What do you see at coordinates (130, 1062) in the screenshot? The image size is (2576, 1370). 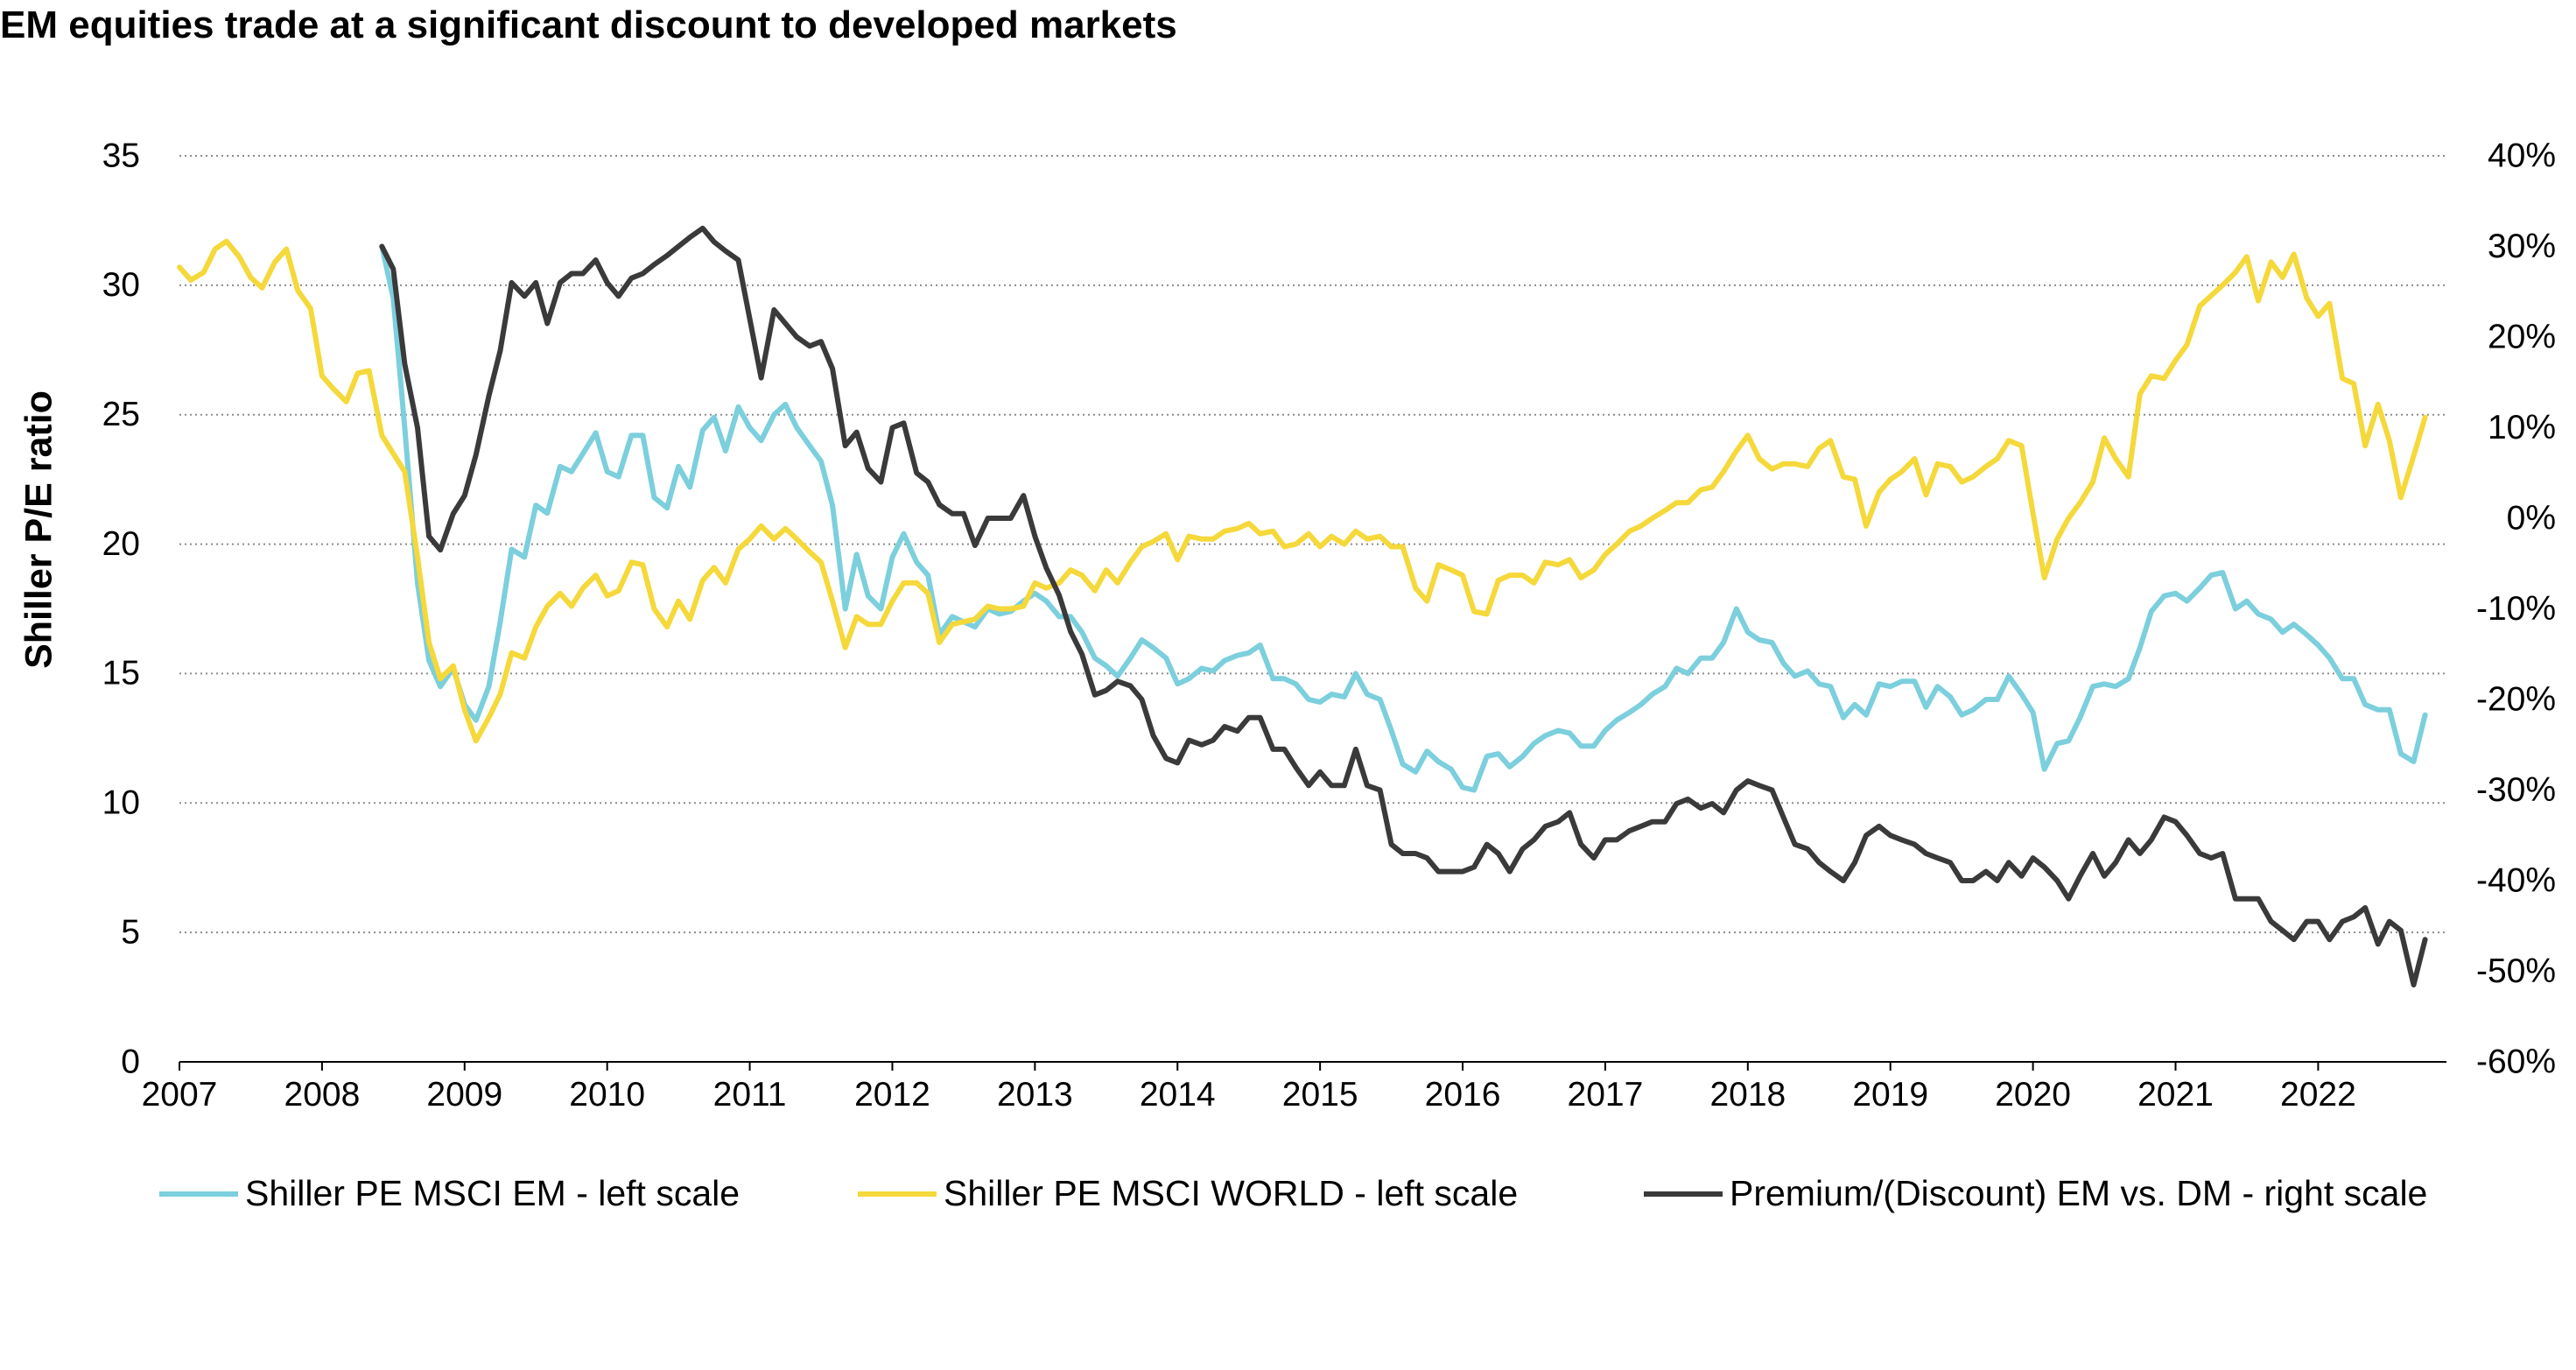 I see `y-left-tick-label: 0` at bounding box center [130, 1062].